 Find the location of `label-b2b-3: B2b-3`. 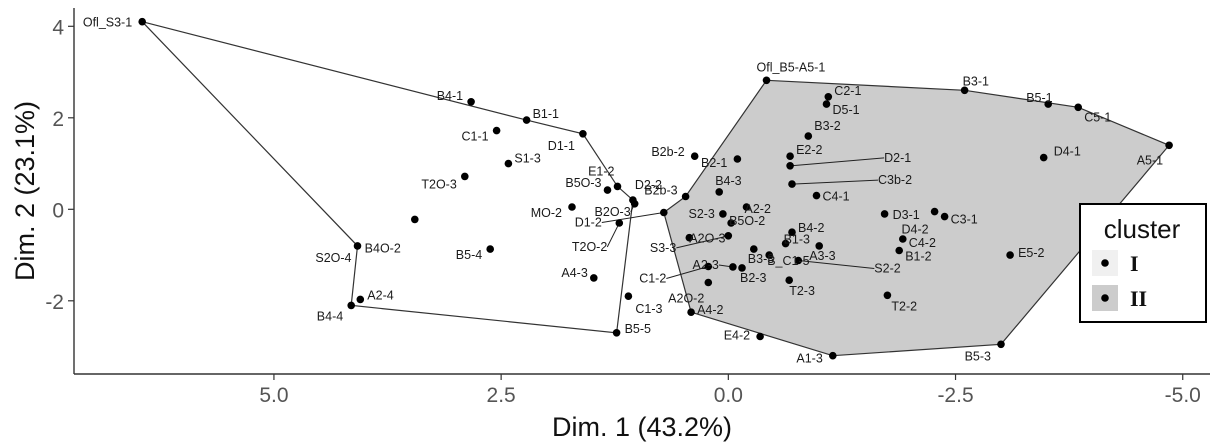

label-b2b-3: B2b-3 is located at coordinates (660, 191).